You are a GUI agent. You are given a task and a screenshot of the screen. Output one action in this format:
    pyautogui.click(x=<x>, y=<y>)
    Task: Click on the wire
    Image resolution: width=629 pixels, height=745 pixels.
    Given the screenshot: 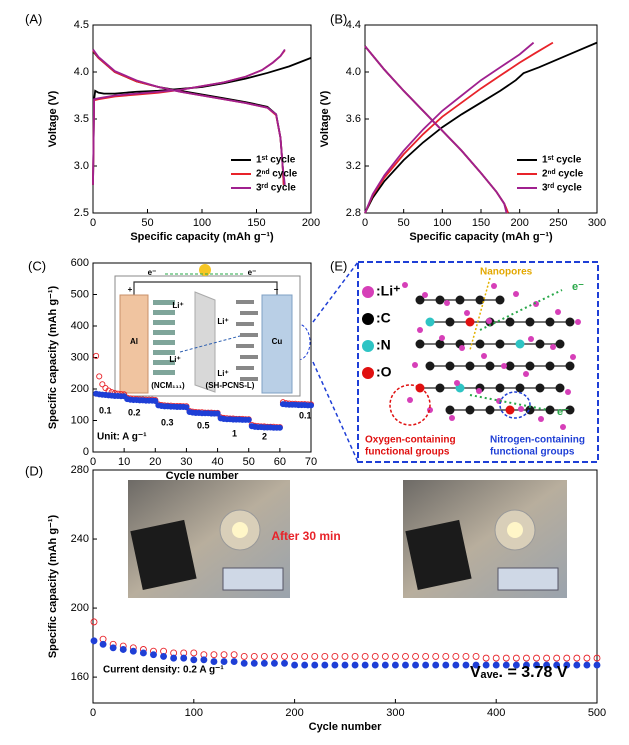 What is the action you would take?
    pyautogui.click(x=205, y=288)
    